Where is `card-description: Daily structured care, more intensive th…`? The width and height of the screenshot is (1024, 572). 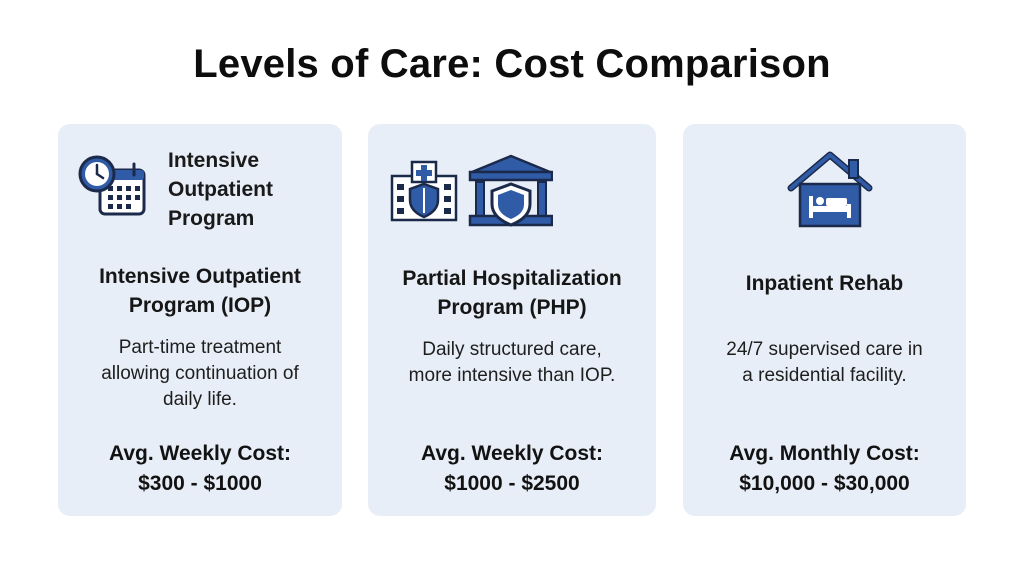 card-description: Daily structured care, more intensive th… is located at coordinates (512, 363).